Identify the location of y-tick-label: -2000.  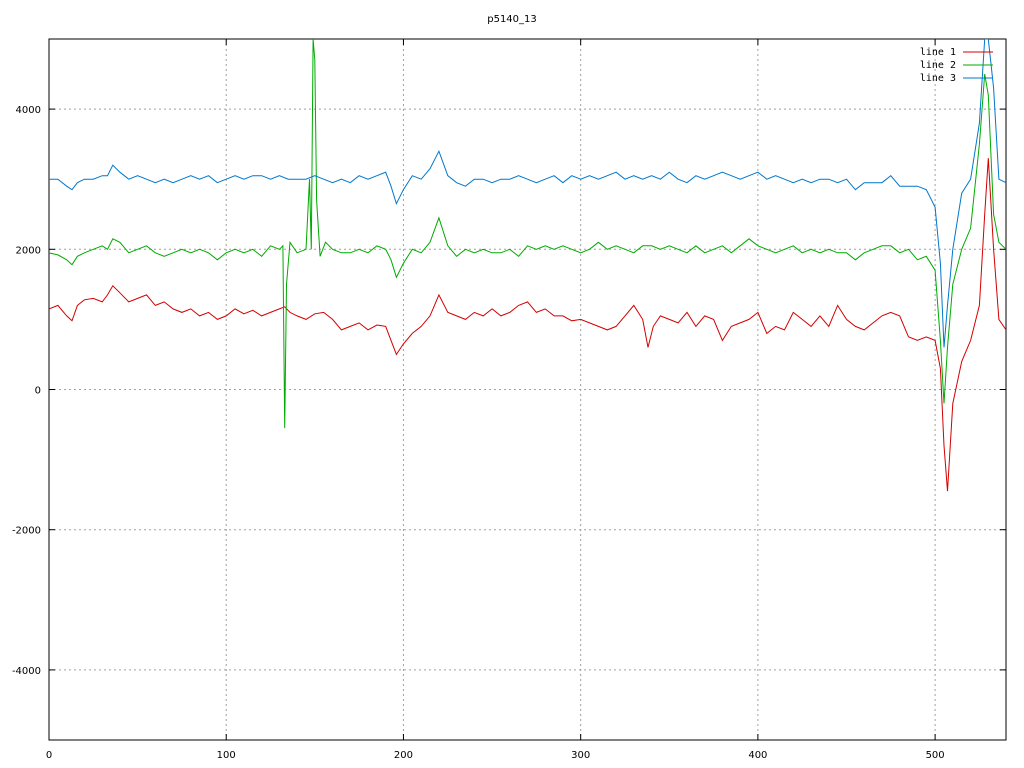
(26, 531).